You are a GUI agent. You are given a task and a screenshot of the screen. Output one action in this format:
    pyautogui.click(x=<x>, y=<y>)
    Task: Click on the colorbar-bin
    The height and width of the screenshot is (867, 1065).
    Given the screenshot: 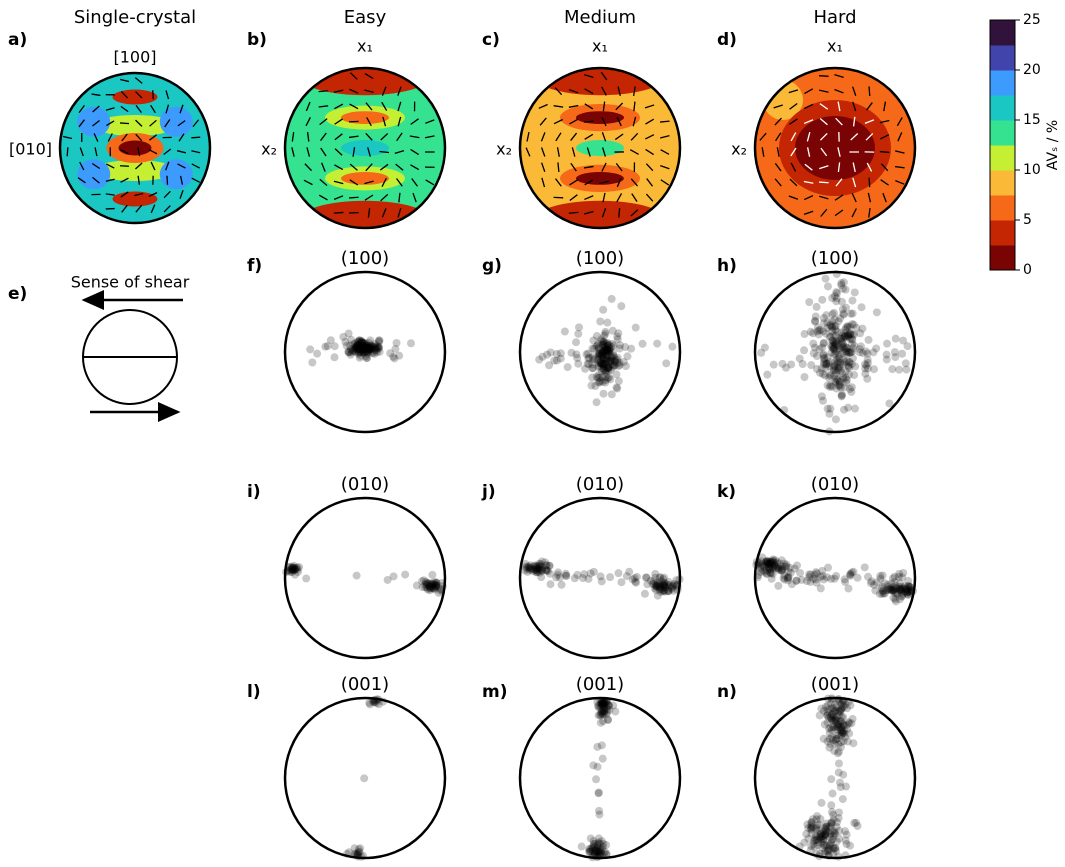 What is the action you would take?
    pyautogui.click(x=1002, y=83)
    